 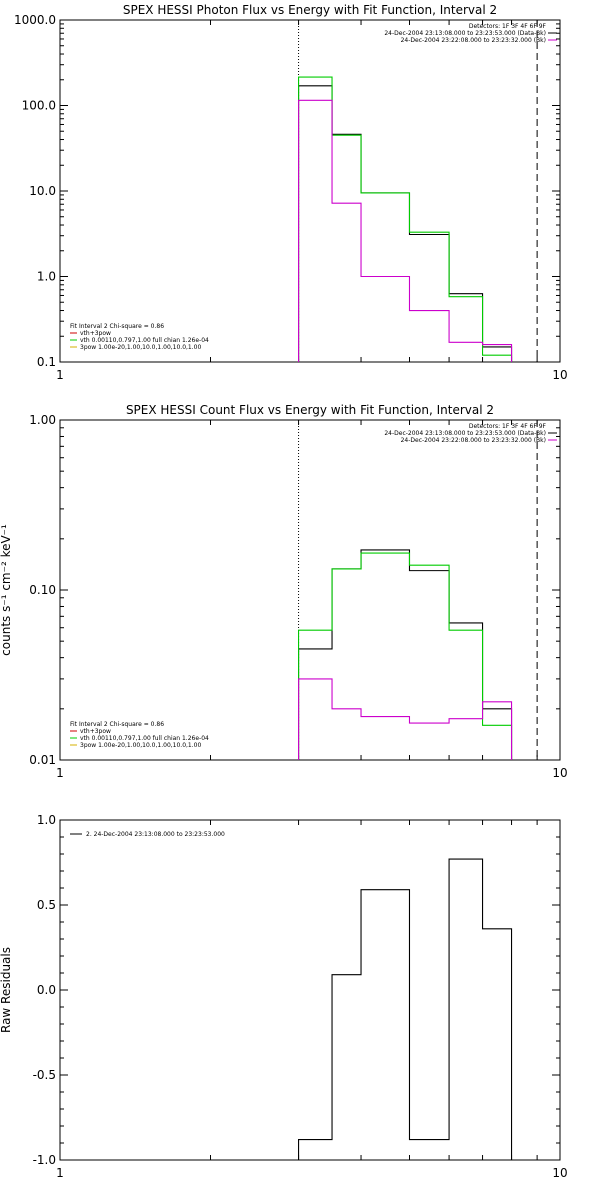 What do you see at coordinates (6, 990) in the screenshot?
I see `y-axis-label: Raw Residuals` at bounding box center [6, 990].